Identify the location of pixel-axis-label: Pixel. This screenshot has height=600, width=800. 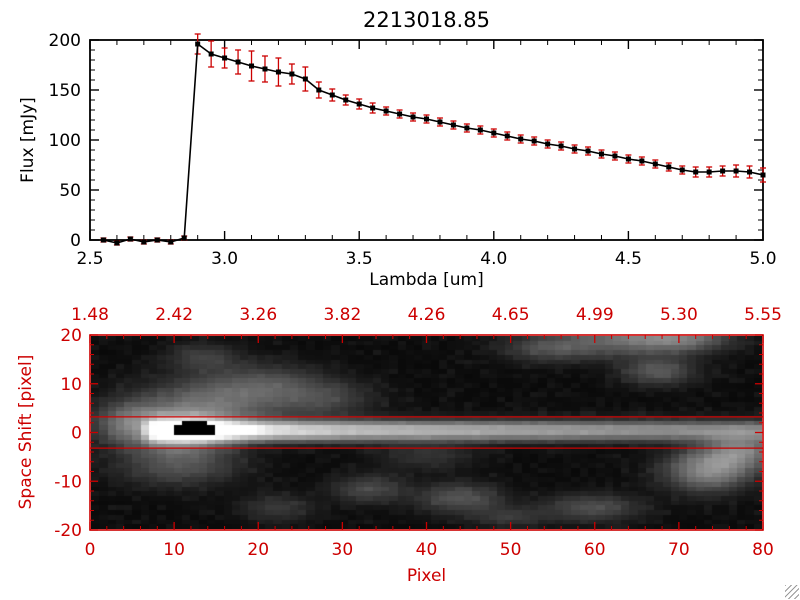
(426, 576).